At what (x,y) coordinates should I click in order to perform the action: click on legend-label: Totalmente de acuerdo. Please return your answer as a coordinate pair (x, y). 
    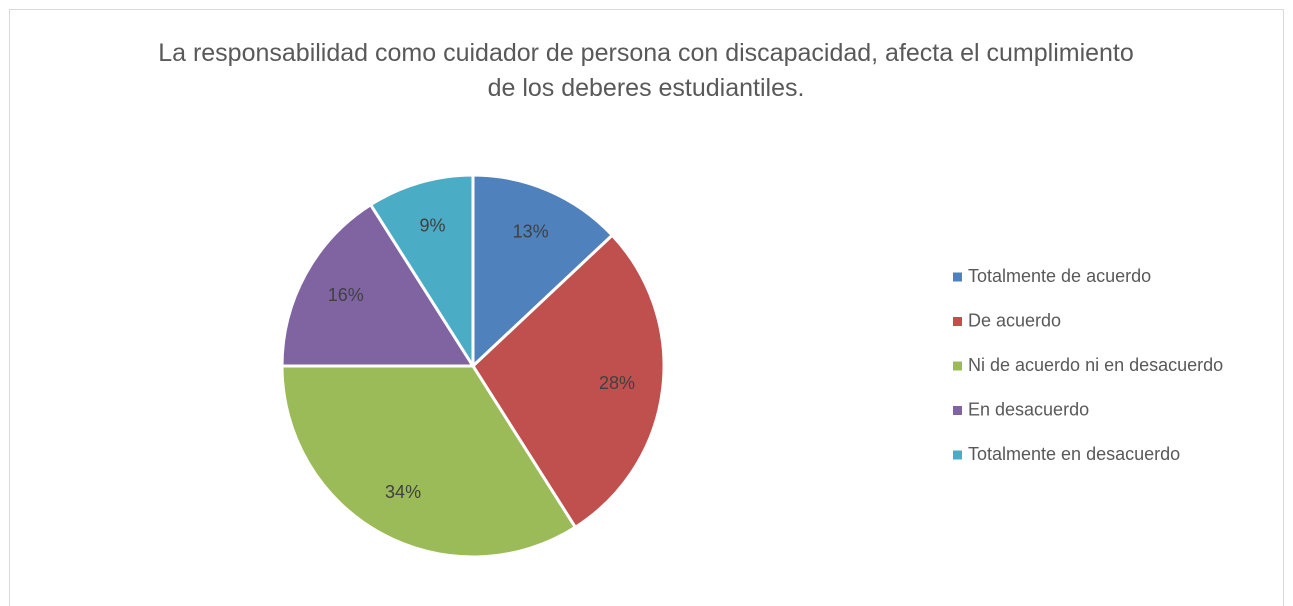
    Looking at the image, I should click on (1059, 276).